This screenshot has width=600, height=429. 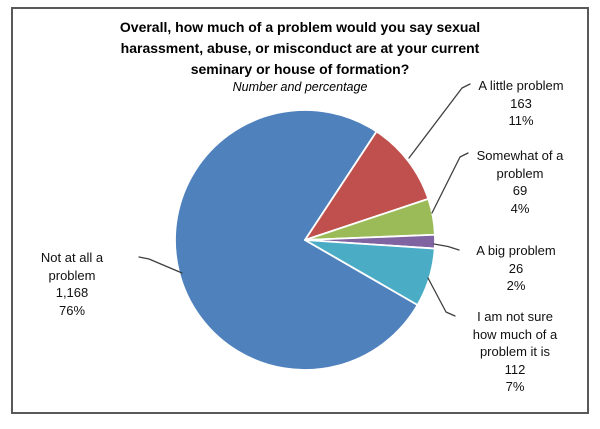 What do you see at coordinates (450, 183) in the screenshot?
I see `leader-line-somewhat-problem` at bounding box center [450, 183].